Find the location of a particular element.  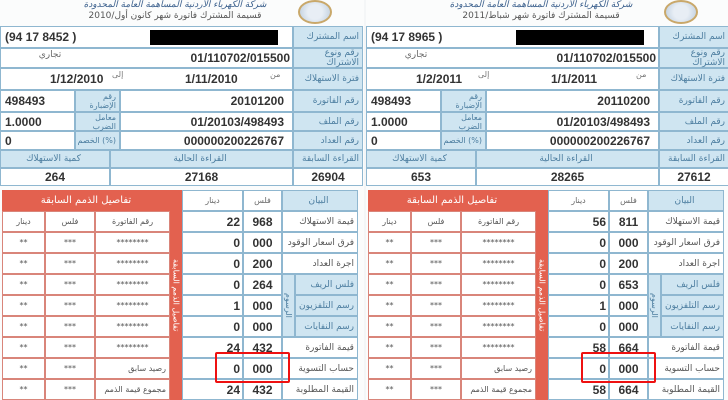

period-from-label: من is located at coordinates (275, 74).